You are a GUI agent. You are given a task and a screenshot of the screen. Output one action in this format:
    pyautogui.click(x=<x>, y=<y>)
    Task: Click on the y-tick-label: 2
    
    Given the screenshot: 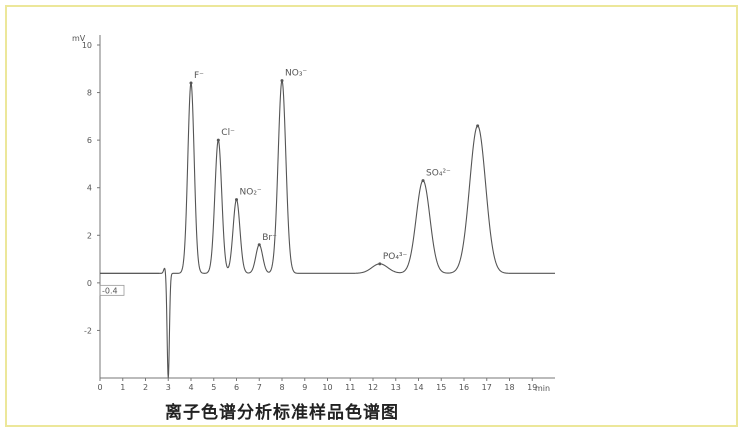 What is the action you would take?
    pyautogui.click(x=89, y=235)
    